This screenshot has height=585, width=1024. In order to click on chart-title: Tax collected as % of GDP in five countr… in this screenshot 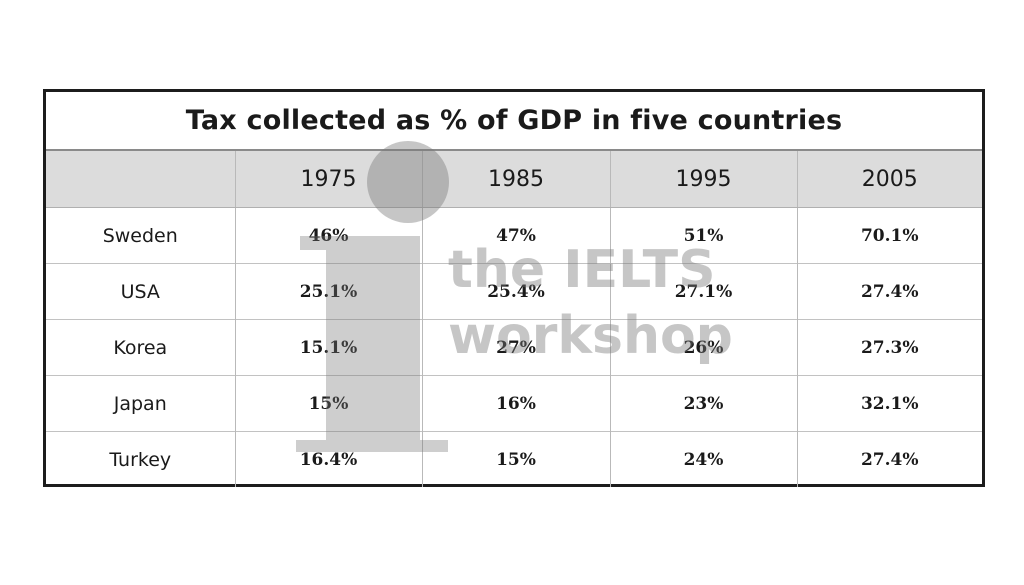, I will do `click(514, 121)`.